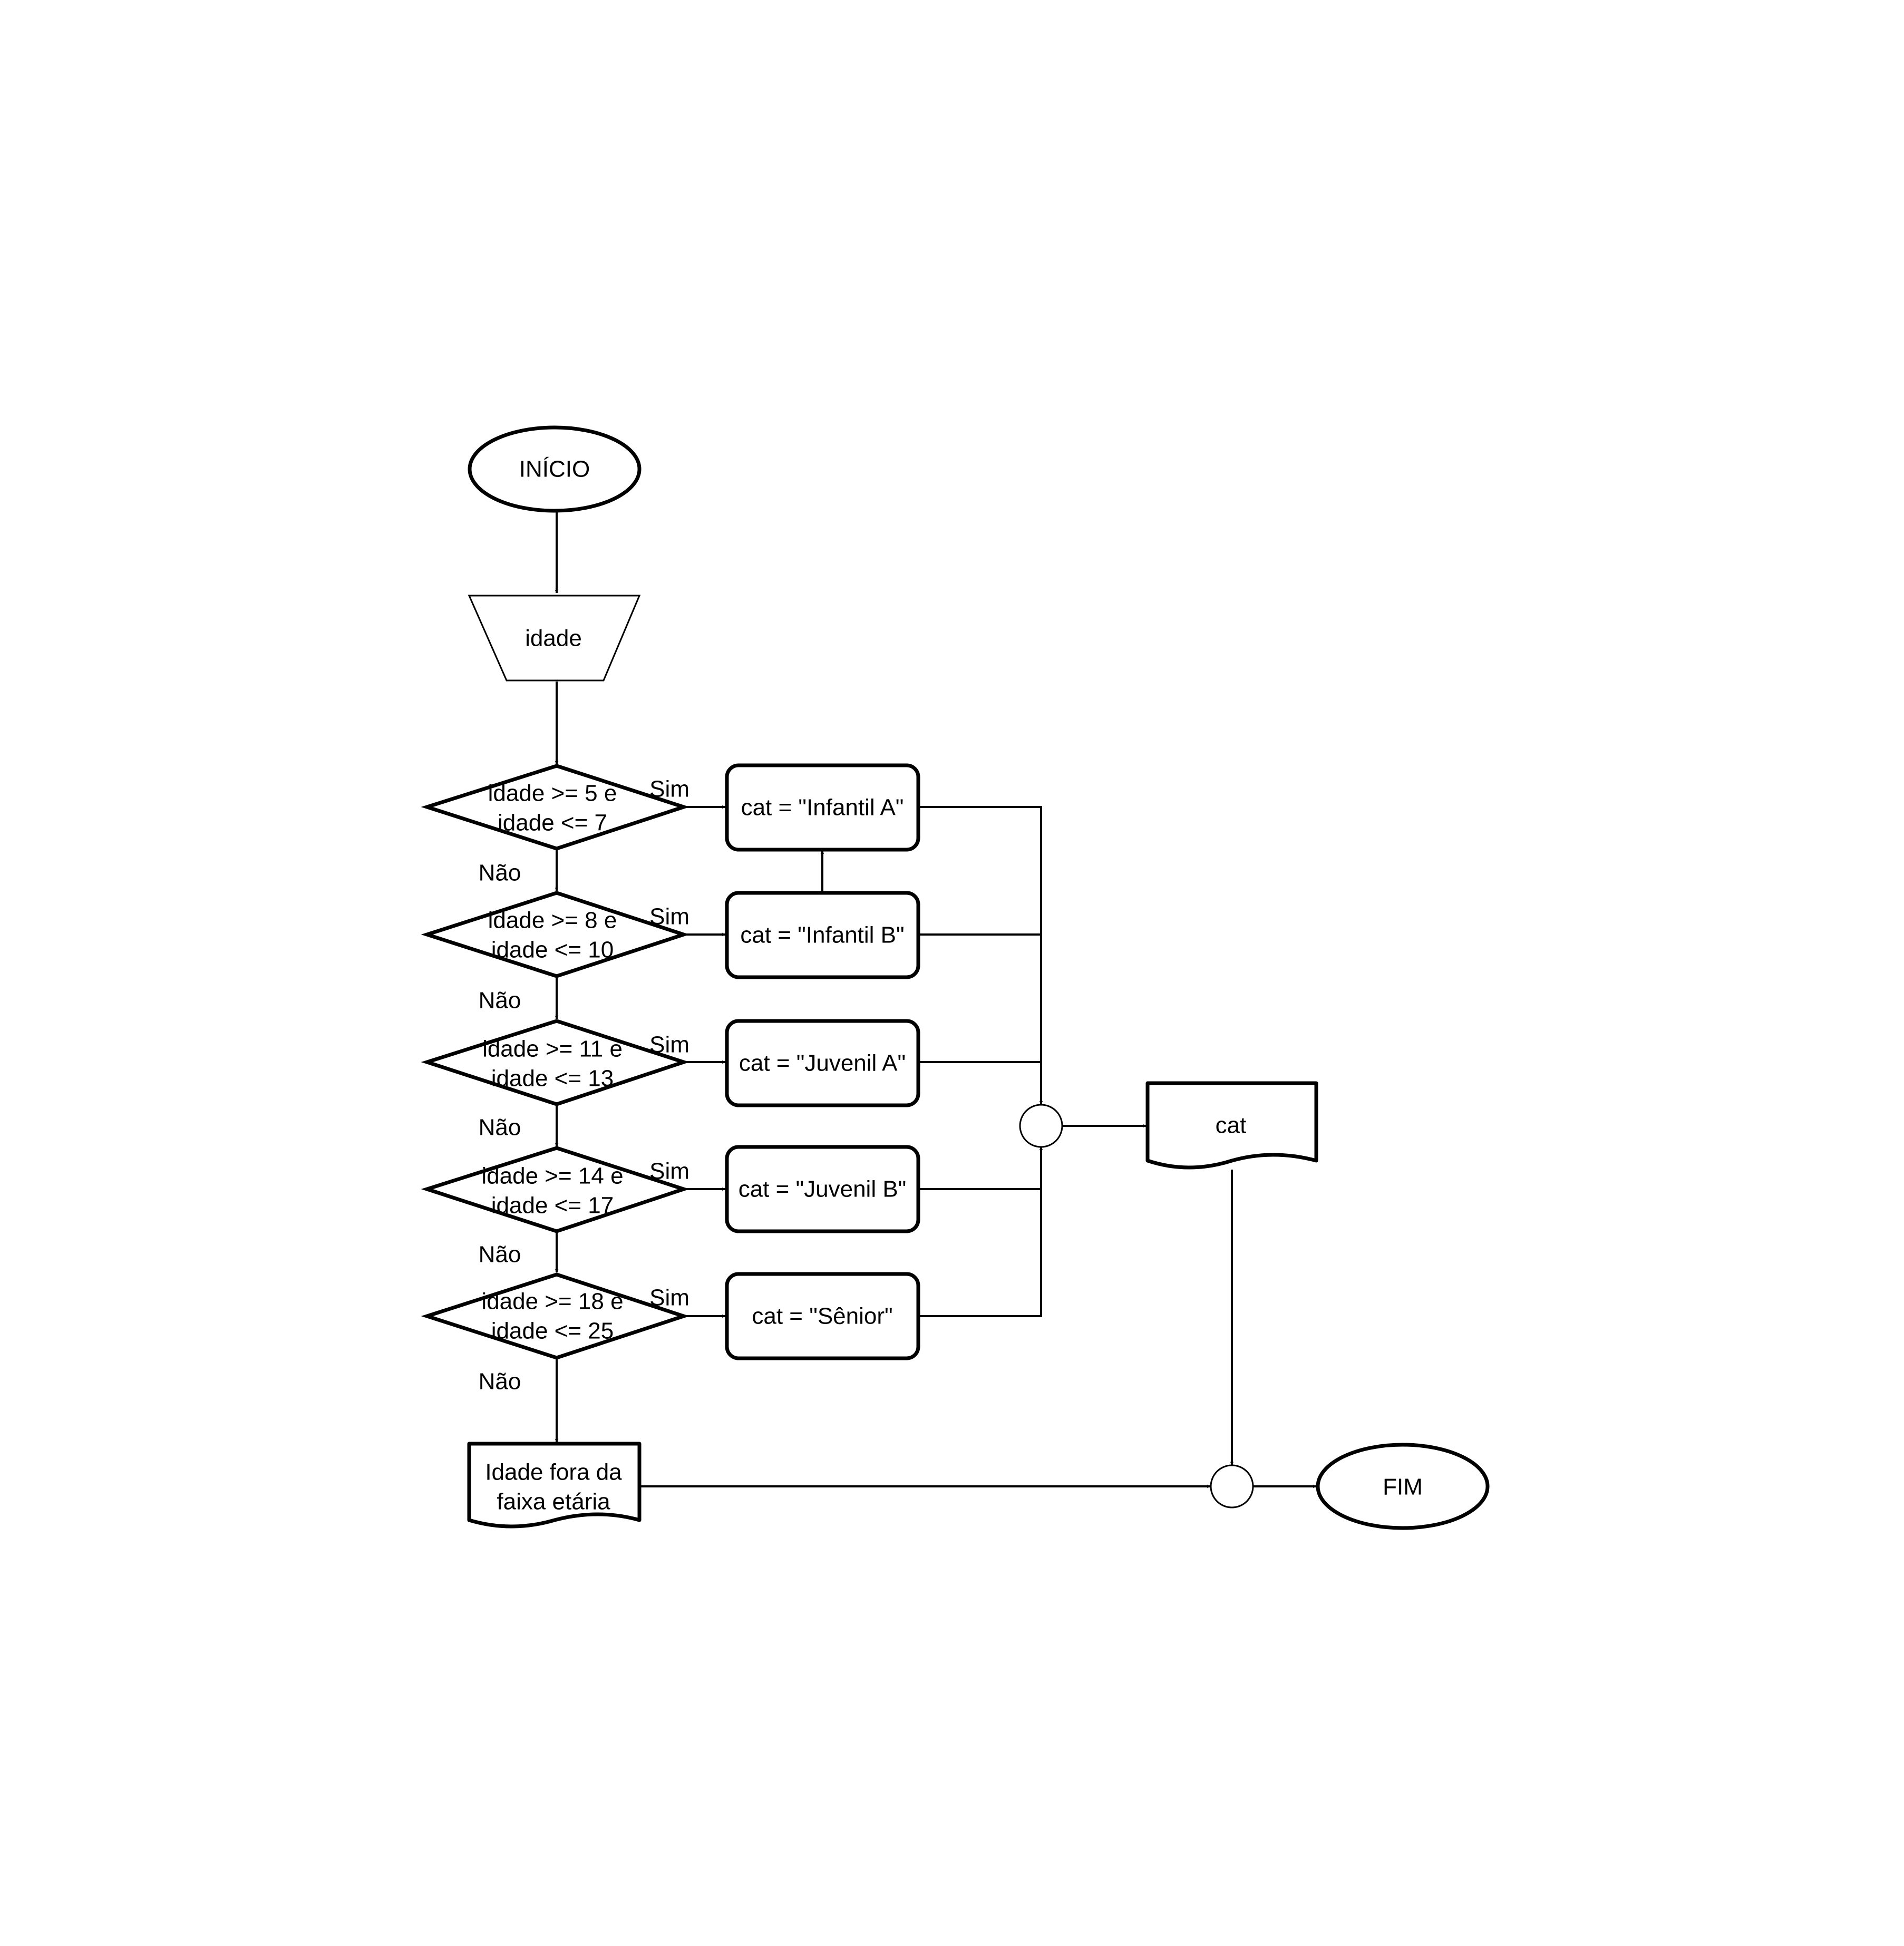 This screenshot has width=1904, height=1946. Describe the element at coordinates (1041, 1126) in the screenshot. I see `merge-connector` at that location.